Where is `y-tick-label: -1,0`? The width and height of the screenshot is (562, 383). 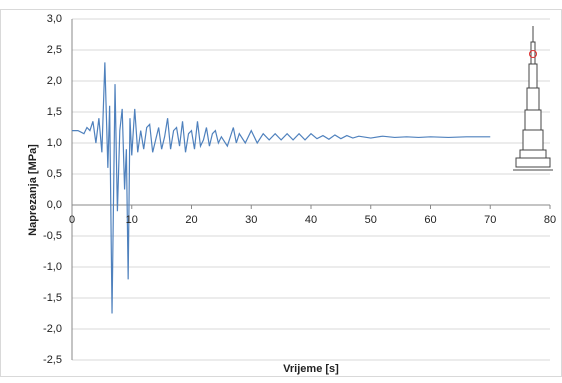 y-tick-label: -1,0 is located at coordinates (52, 267).